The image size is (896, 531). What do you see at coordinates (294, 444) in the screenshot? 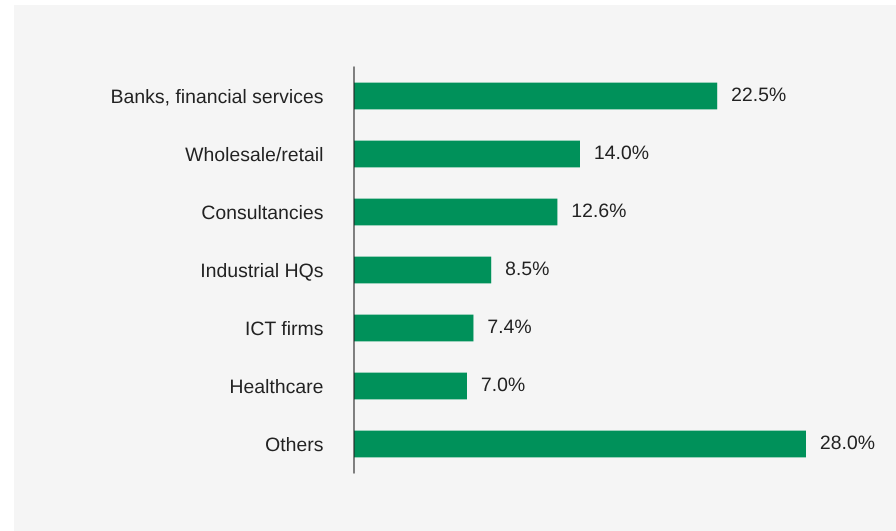
I see `y-tick-label: Others` at bounding box center [294, 444].